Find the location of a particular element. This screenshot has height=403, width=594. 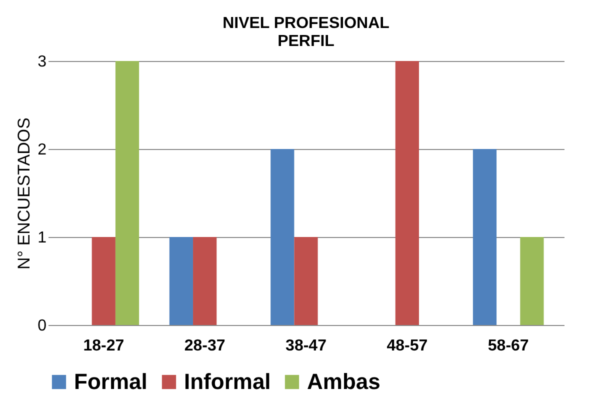

legend-label: Informal is located at coordinates (227, 381).